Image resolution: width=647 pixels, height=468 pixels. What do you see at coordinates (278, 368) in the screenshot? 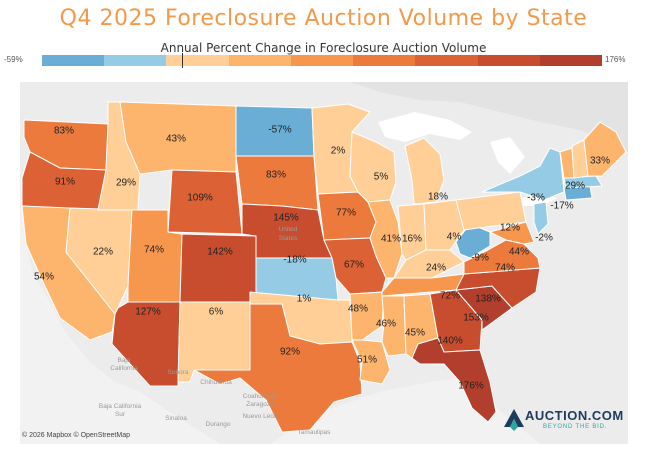
I see `state-tx` at bounding box center [278, 368].